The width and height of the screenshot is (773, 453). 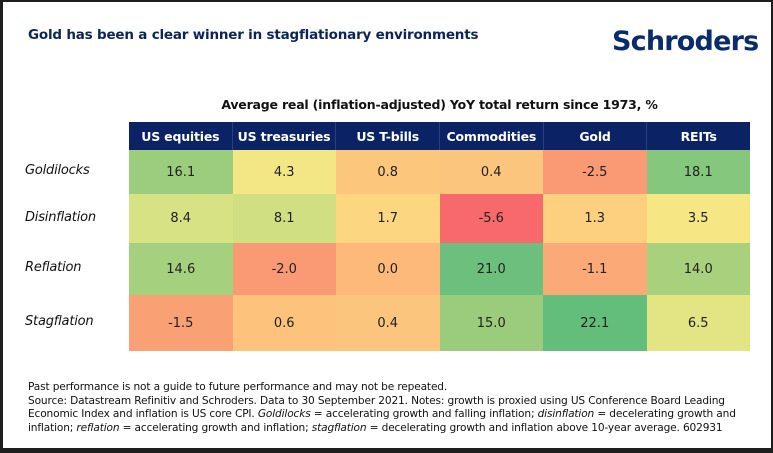 What do you see at coordinates (595, 323) in the screenshot?
I see `heatmap-cell: 22.1` at bounding box center [595, 323].